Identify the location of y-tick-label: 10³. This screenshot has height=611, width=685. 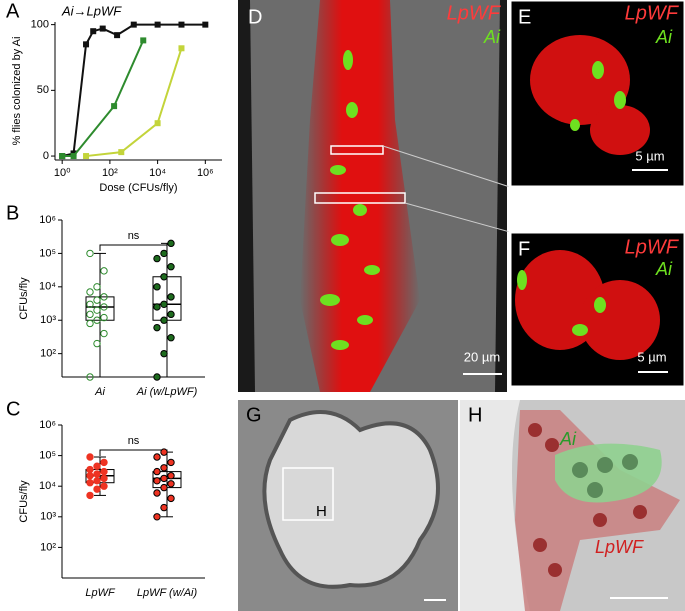
(48, 517).